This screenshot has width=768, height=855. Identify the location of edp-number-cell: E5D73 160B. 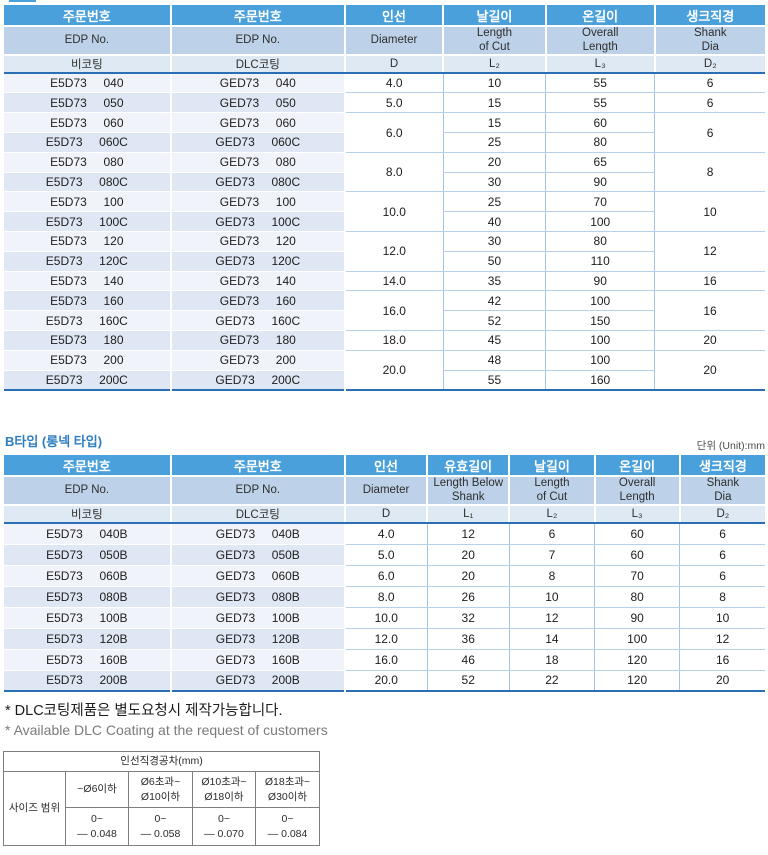
(88, 660).